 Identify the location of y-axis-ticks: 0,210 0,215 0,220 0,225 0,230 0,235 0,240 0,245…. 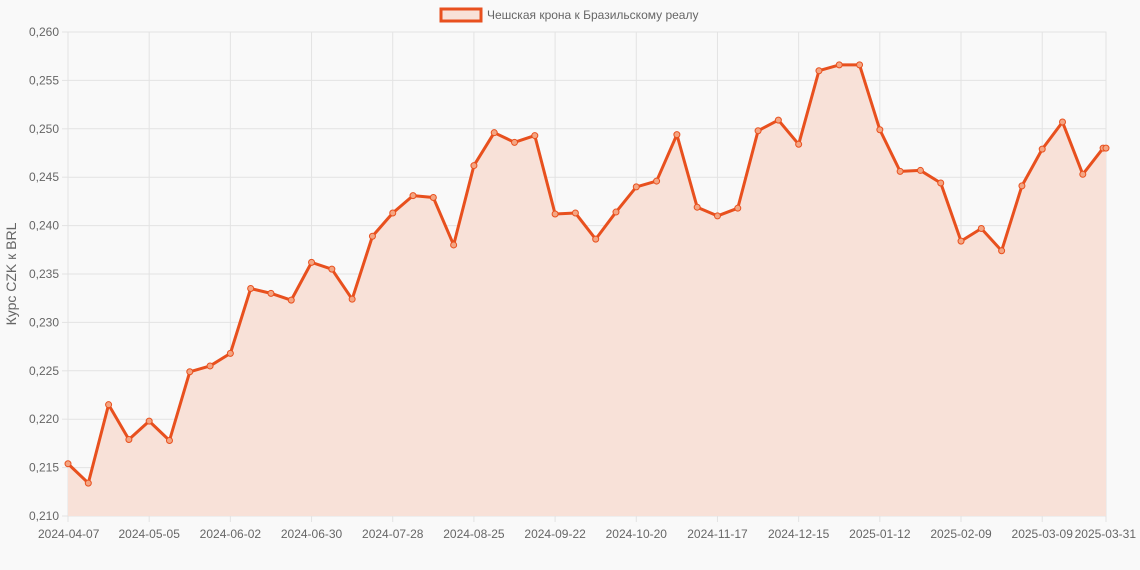
(44, 274).